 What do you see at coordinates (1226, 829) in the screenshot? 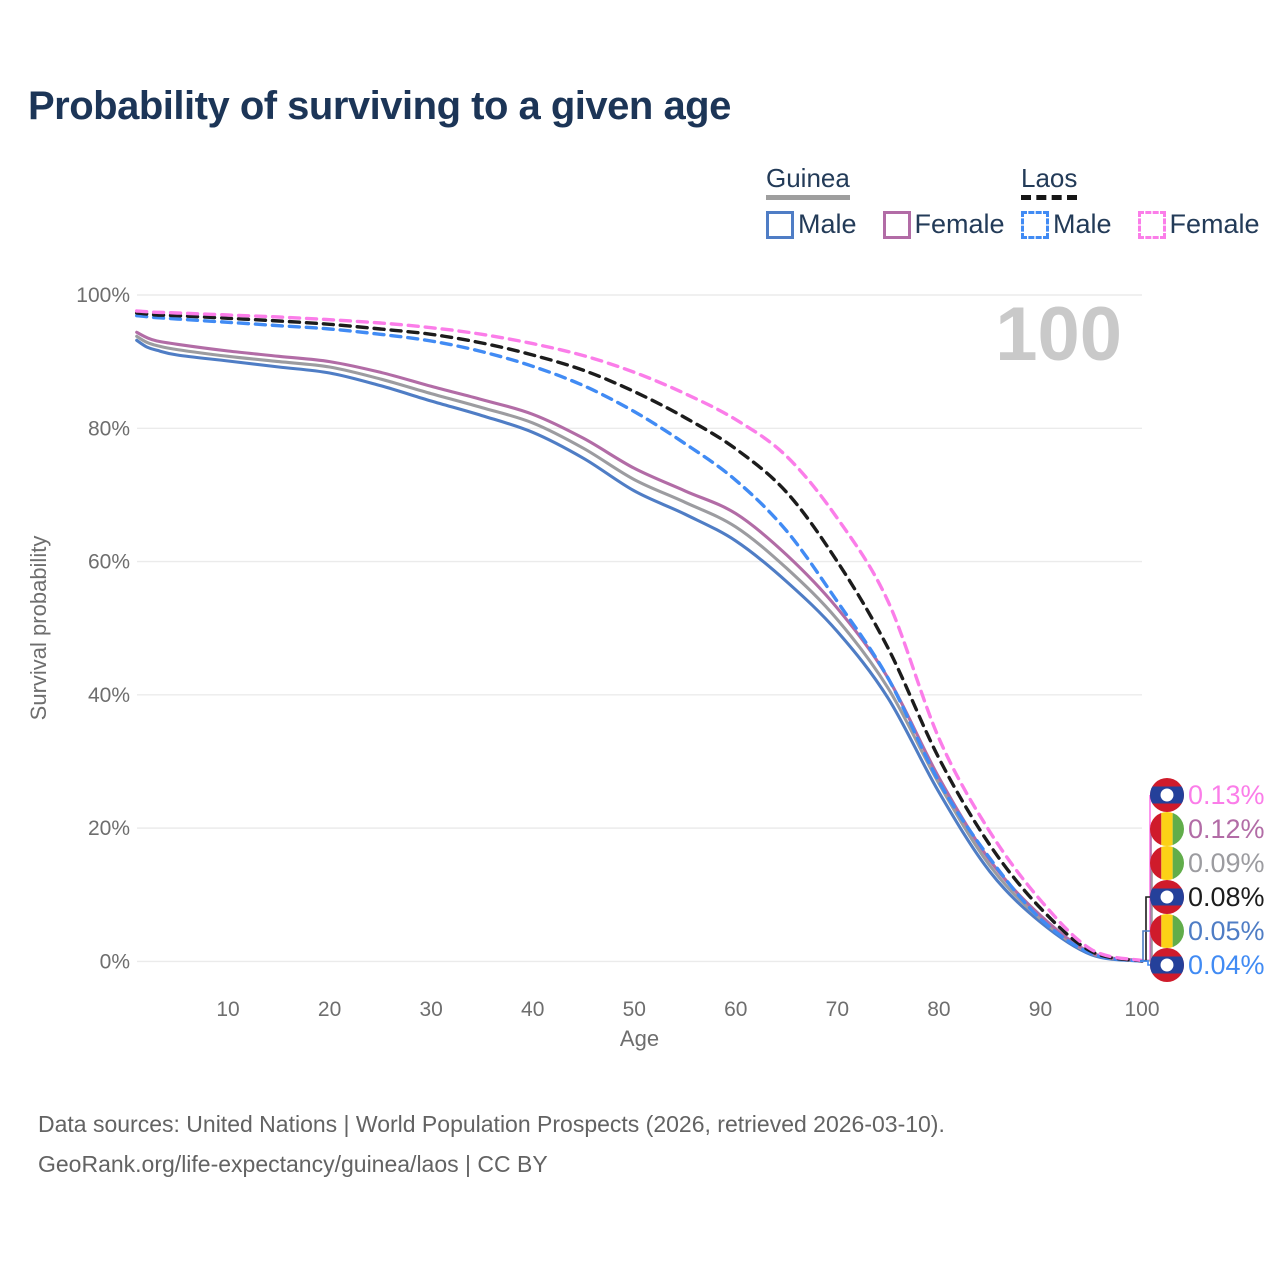
I see `end-label-value: 0.12%` at bounding box center [1226, 829].